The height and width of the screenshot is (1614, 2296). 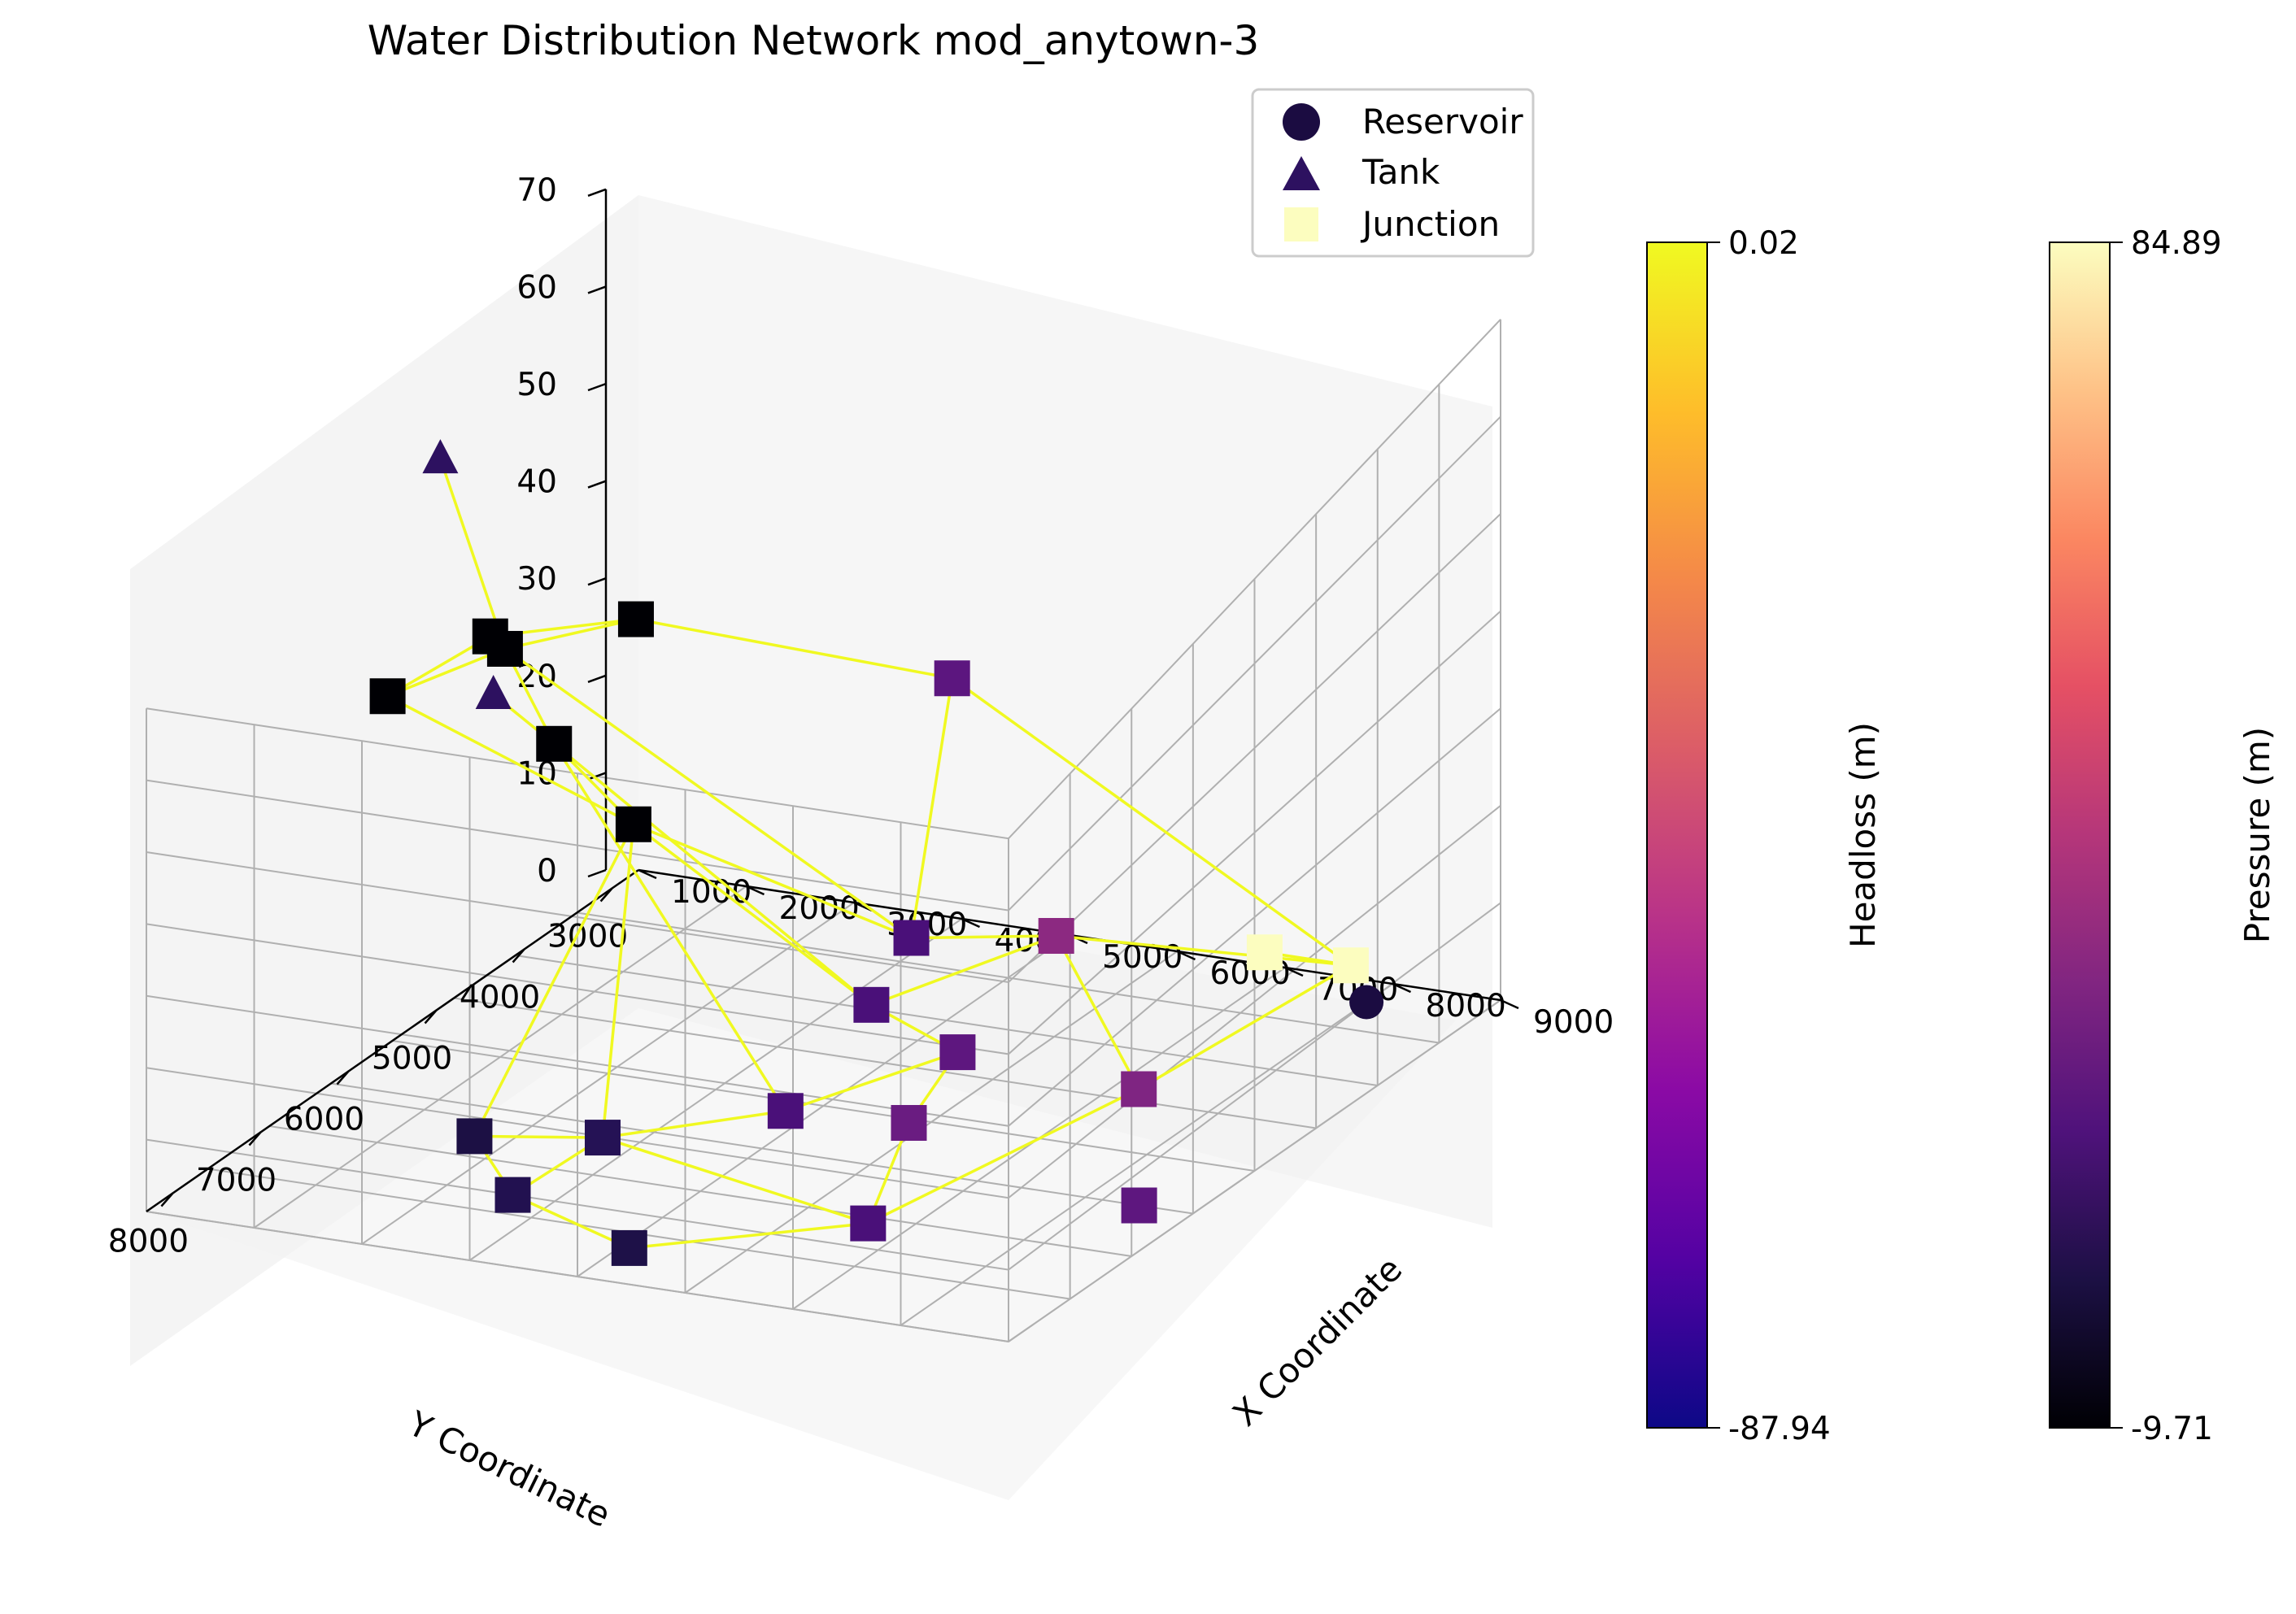 What do you see at coordinates (1430, 224) in the screenshot?
I see `legend-junction-label: Junction` at bounding box center [1430, 224].